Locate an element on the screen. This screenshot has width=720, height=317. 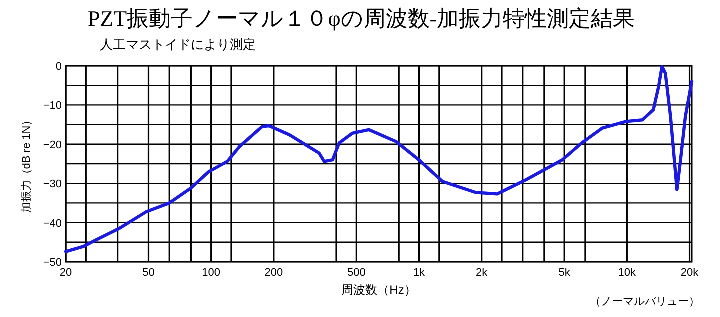
x-tick-label: 500 is located at coordinates (356, 273).